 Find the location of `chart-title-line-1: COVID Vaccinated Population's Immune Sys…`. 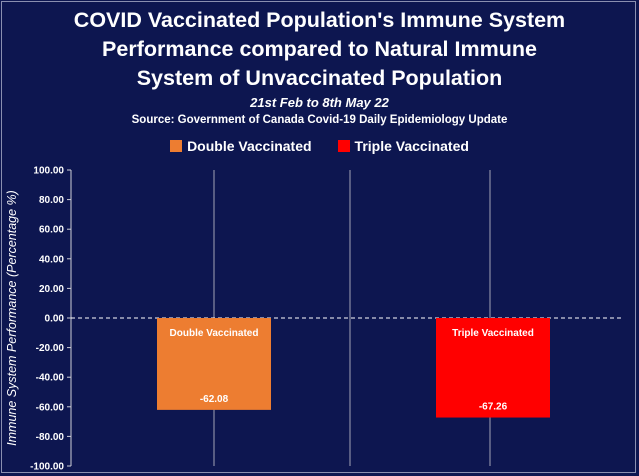

chart-title-line-1: COVID Vaccinated Population's Immune Sys… is located at coordinates (319, 20).